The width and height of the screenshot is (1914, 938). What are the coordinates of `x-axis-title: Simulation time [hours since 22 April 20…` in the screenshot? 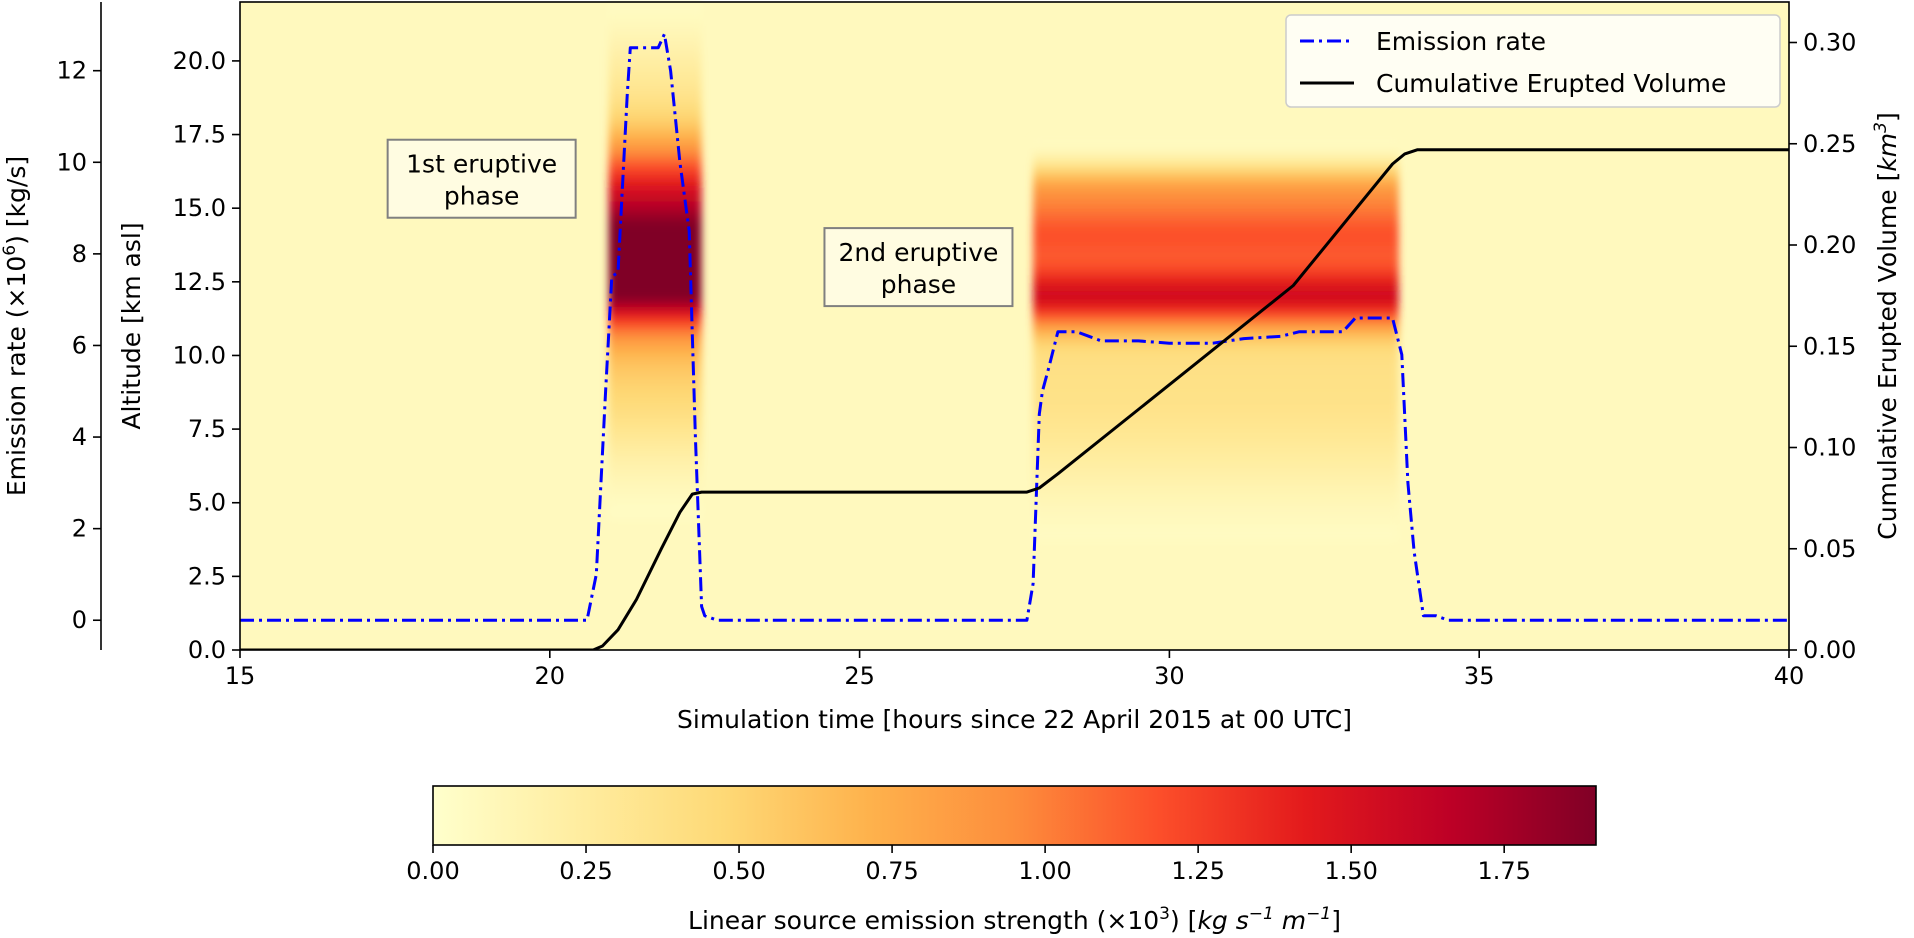 It's located at (1014, 719).